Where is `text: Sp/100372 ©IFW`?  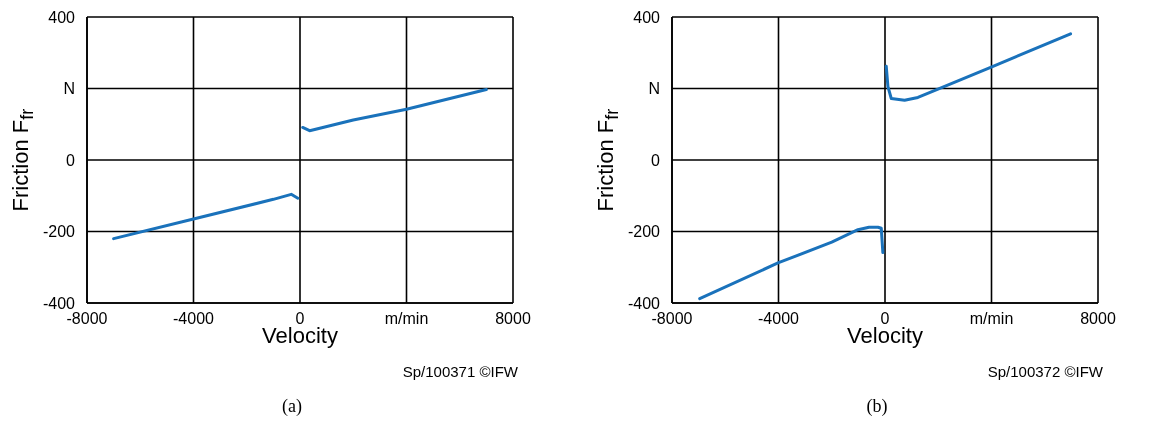 text: Sp/100372 ©IFW is located at coordinates (1045, 371).